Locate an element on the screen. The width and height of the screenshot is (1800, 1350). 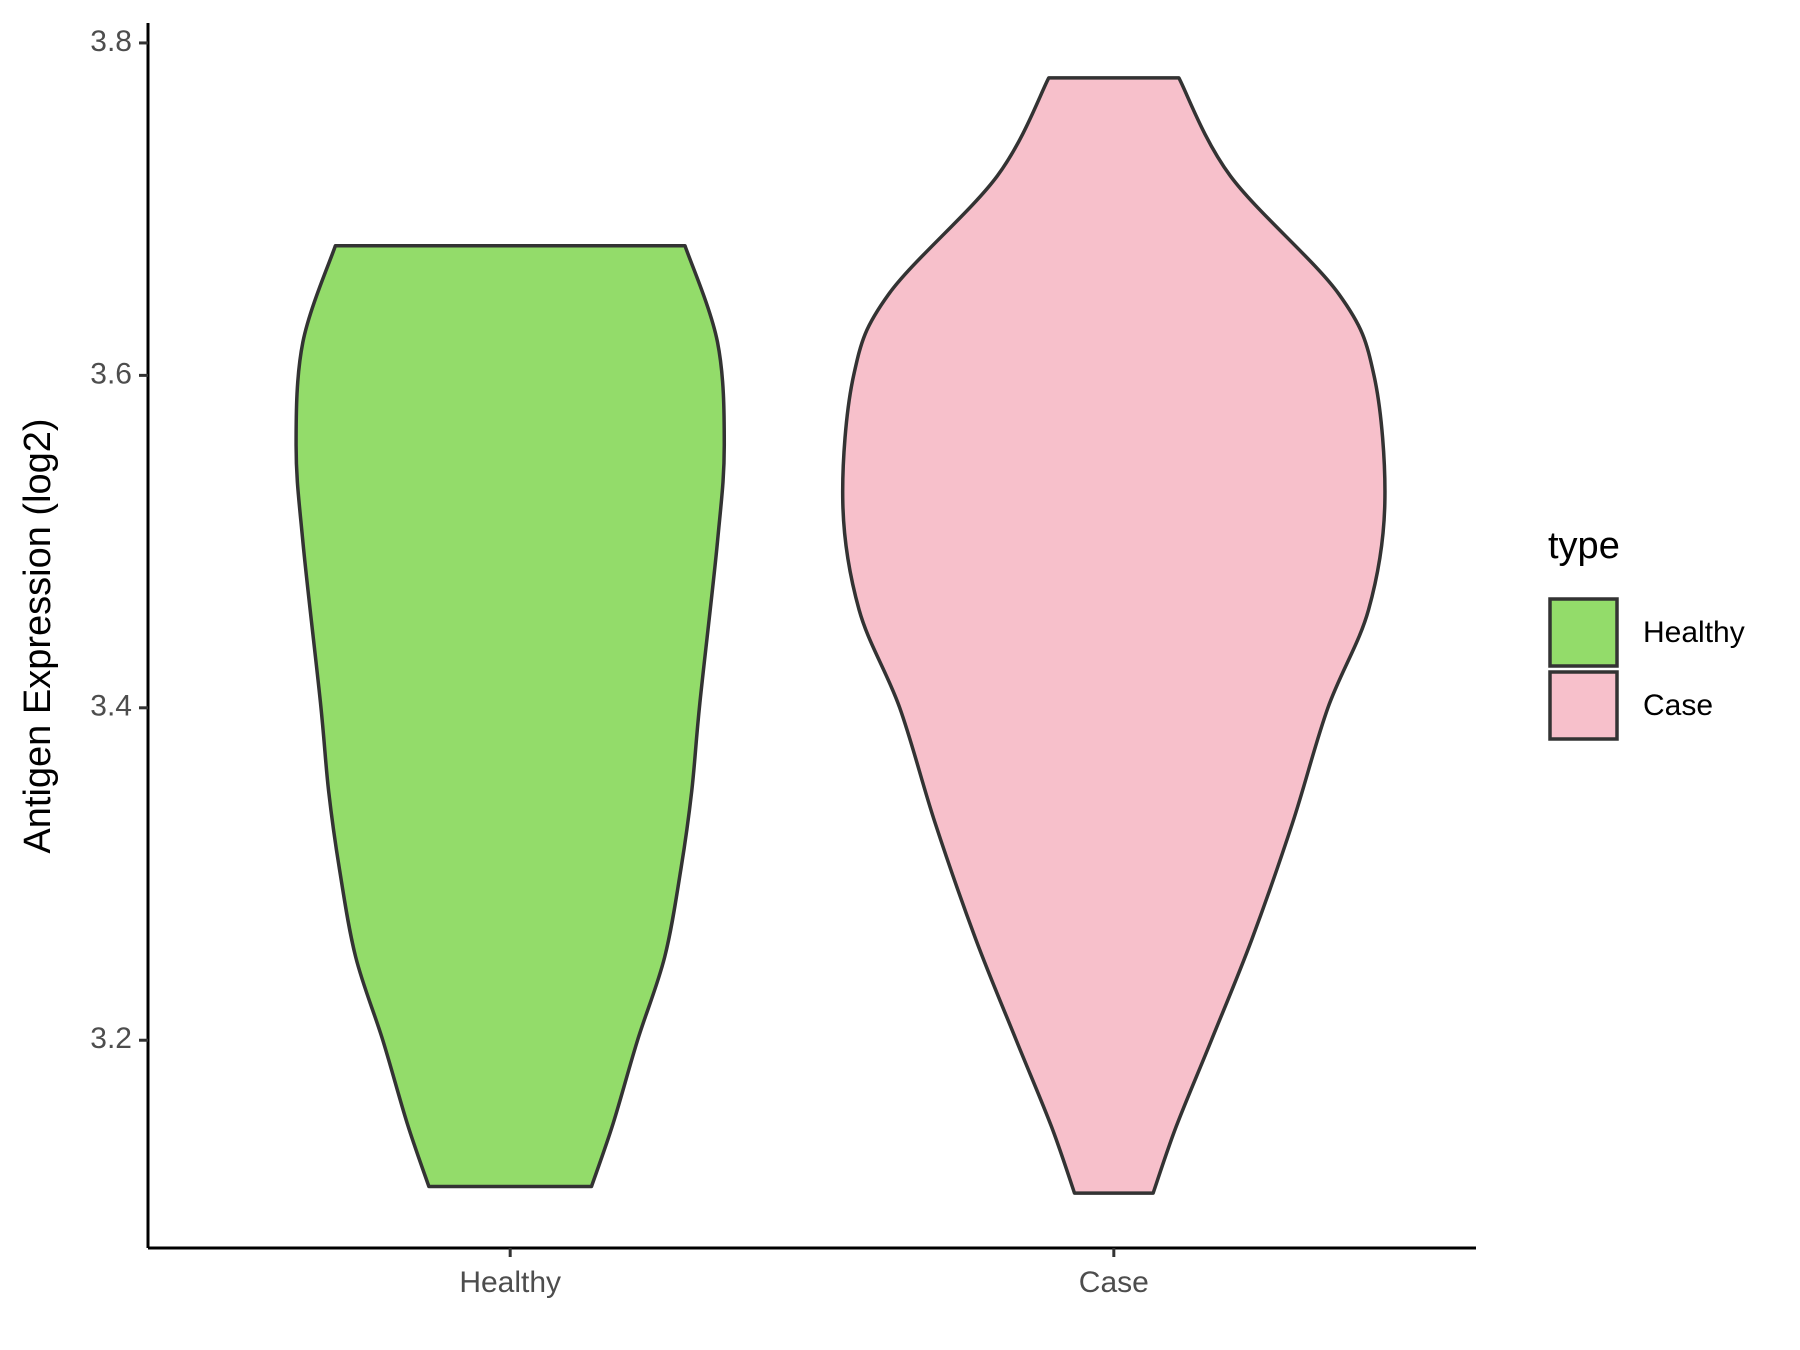
x-tick-label: Case is located at coordinates (1114, 1282).